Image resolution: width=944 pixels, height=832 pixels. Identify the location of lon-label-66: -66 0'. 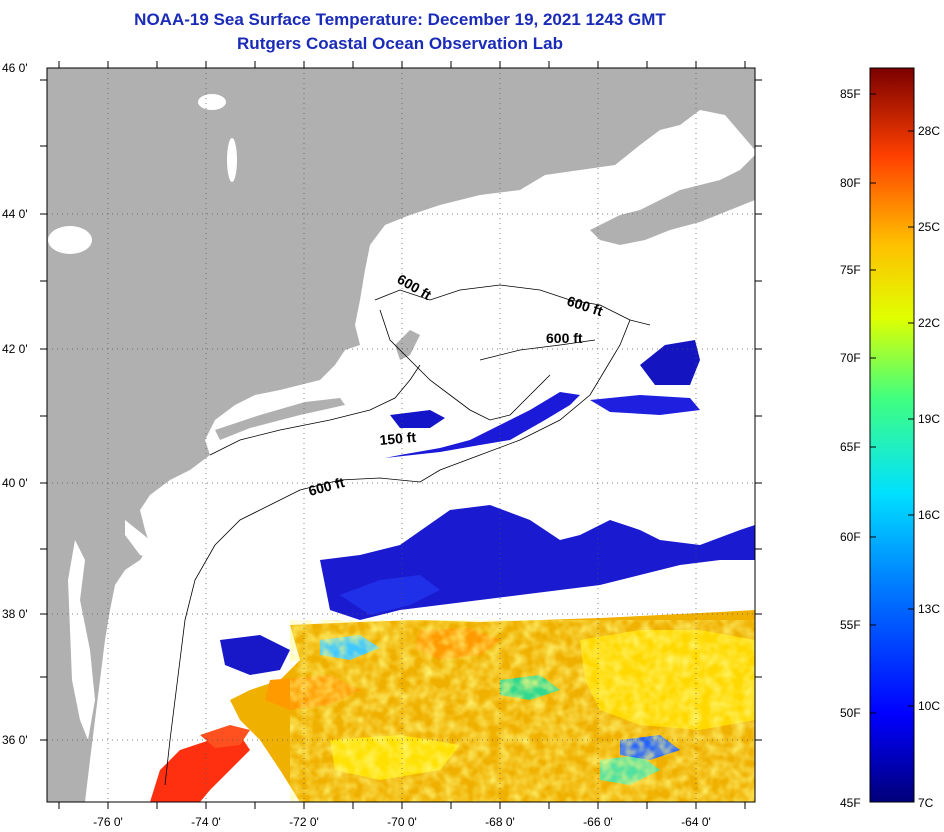
(598, 822).